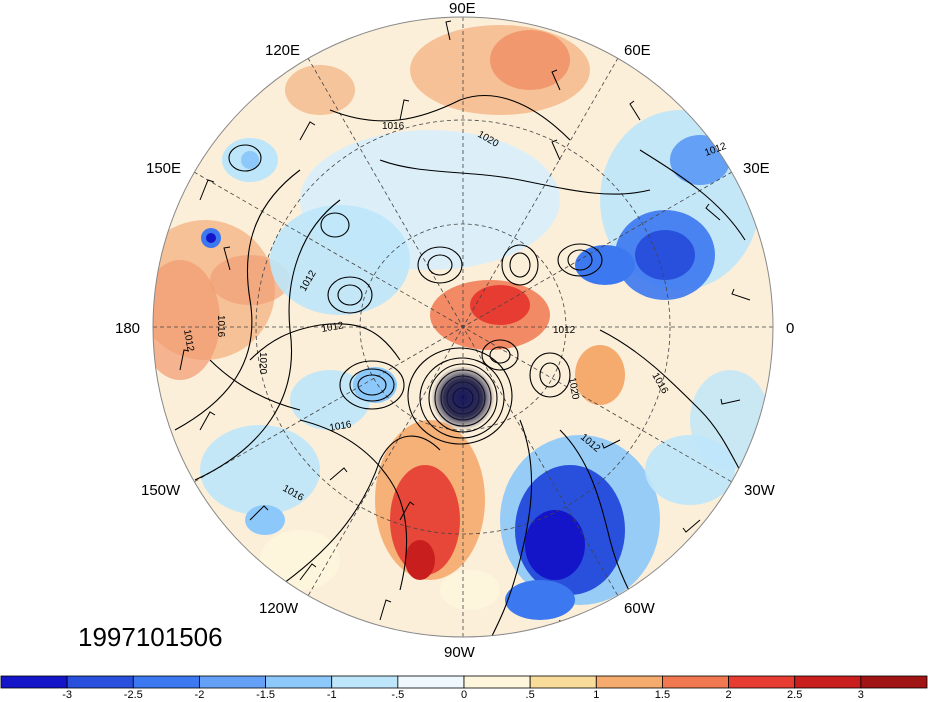  Describe the element at coordinates (67, 695) in the screenshot. I see `colorbar-tick-label: -3` at that location.